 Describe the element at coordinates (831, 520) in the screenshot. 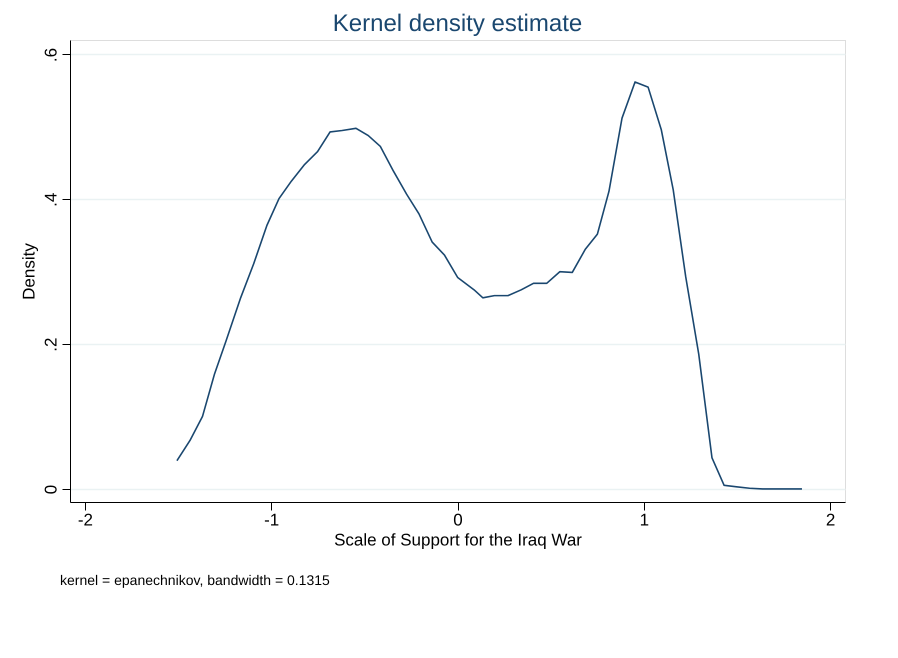

I see `x-tick-label: 2` at that location.